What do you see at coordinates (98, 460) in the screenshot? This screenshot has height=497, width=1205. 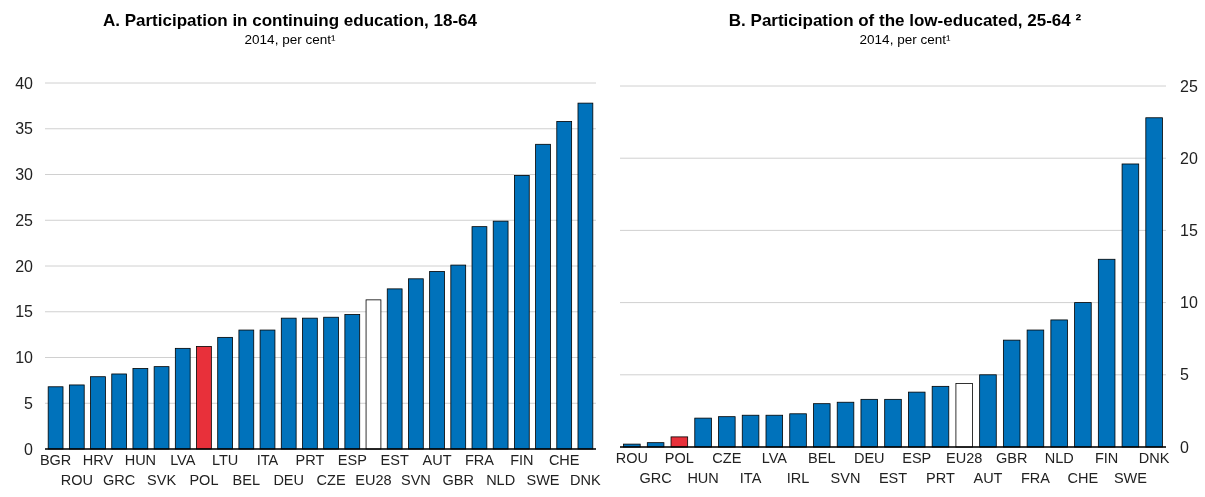 I see `x-tick-label: HRV` at bounding box center [98, 460].